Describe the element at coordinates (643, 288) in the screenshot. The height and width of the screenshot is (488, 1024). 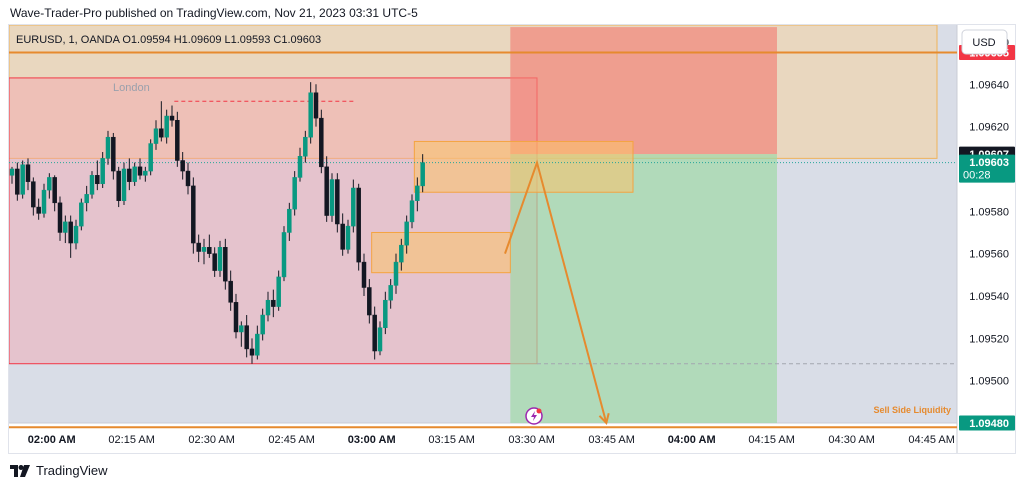
I see `zone-short-target` at that location.